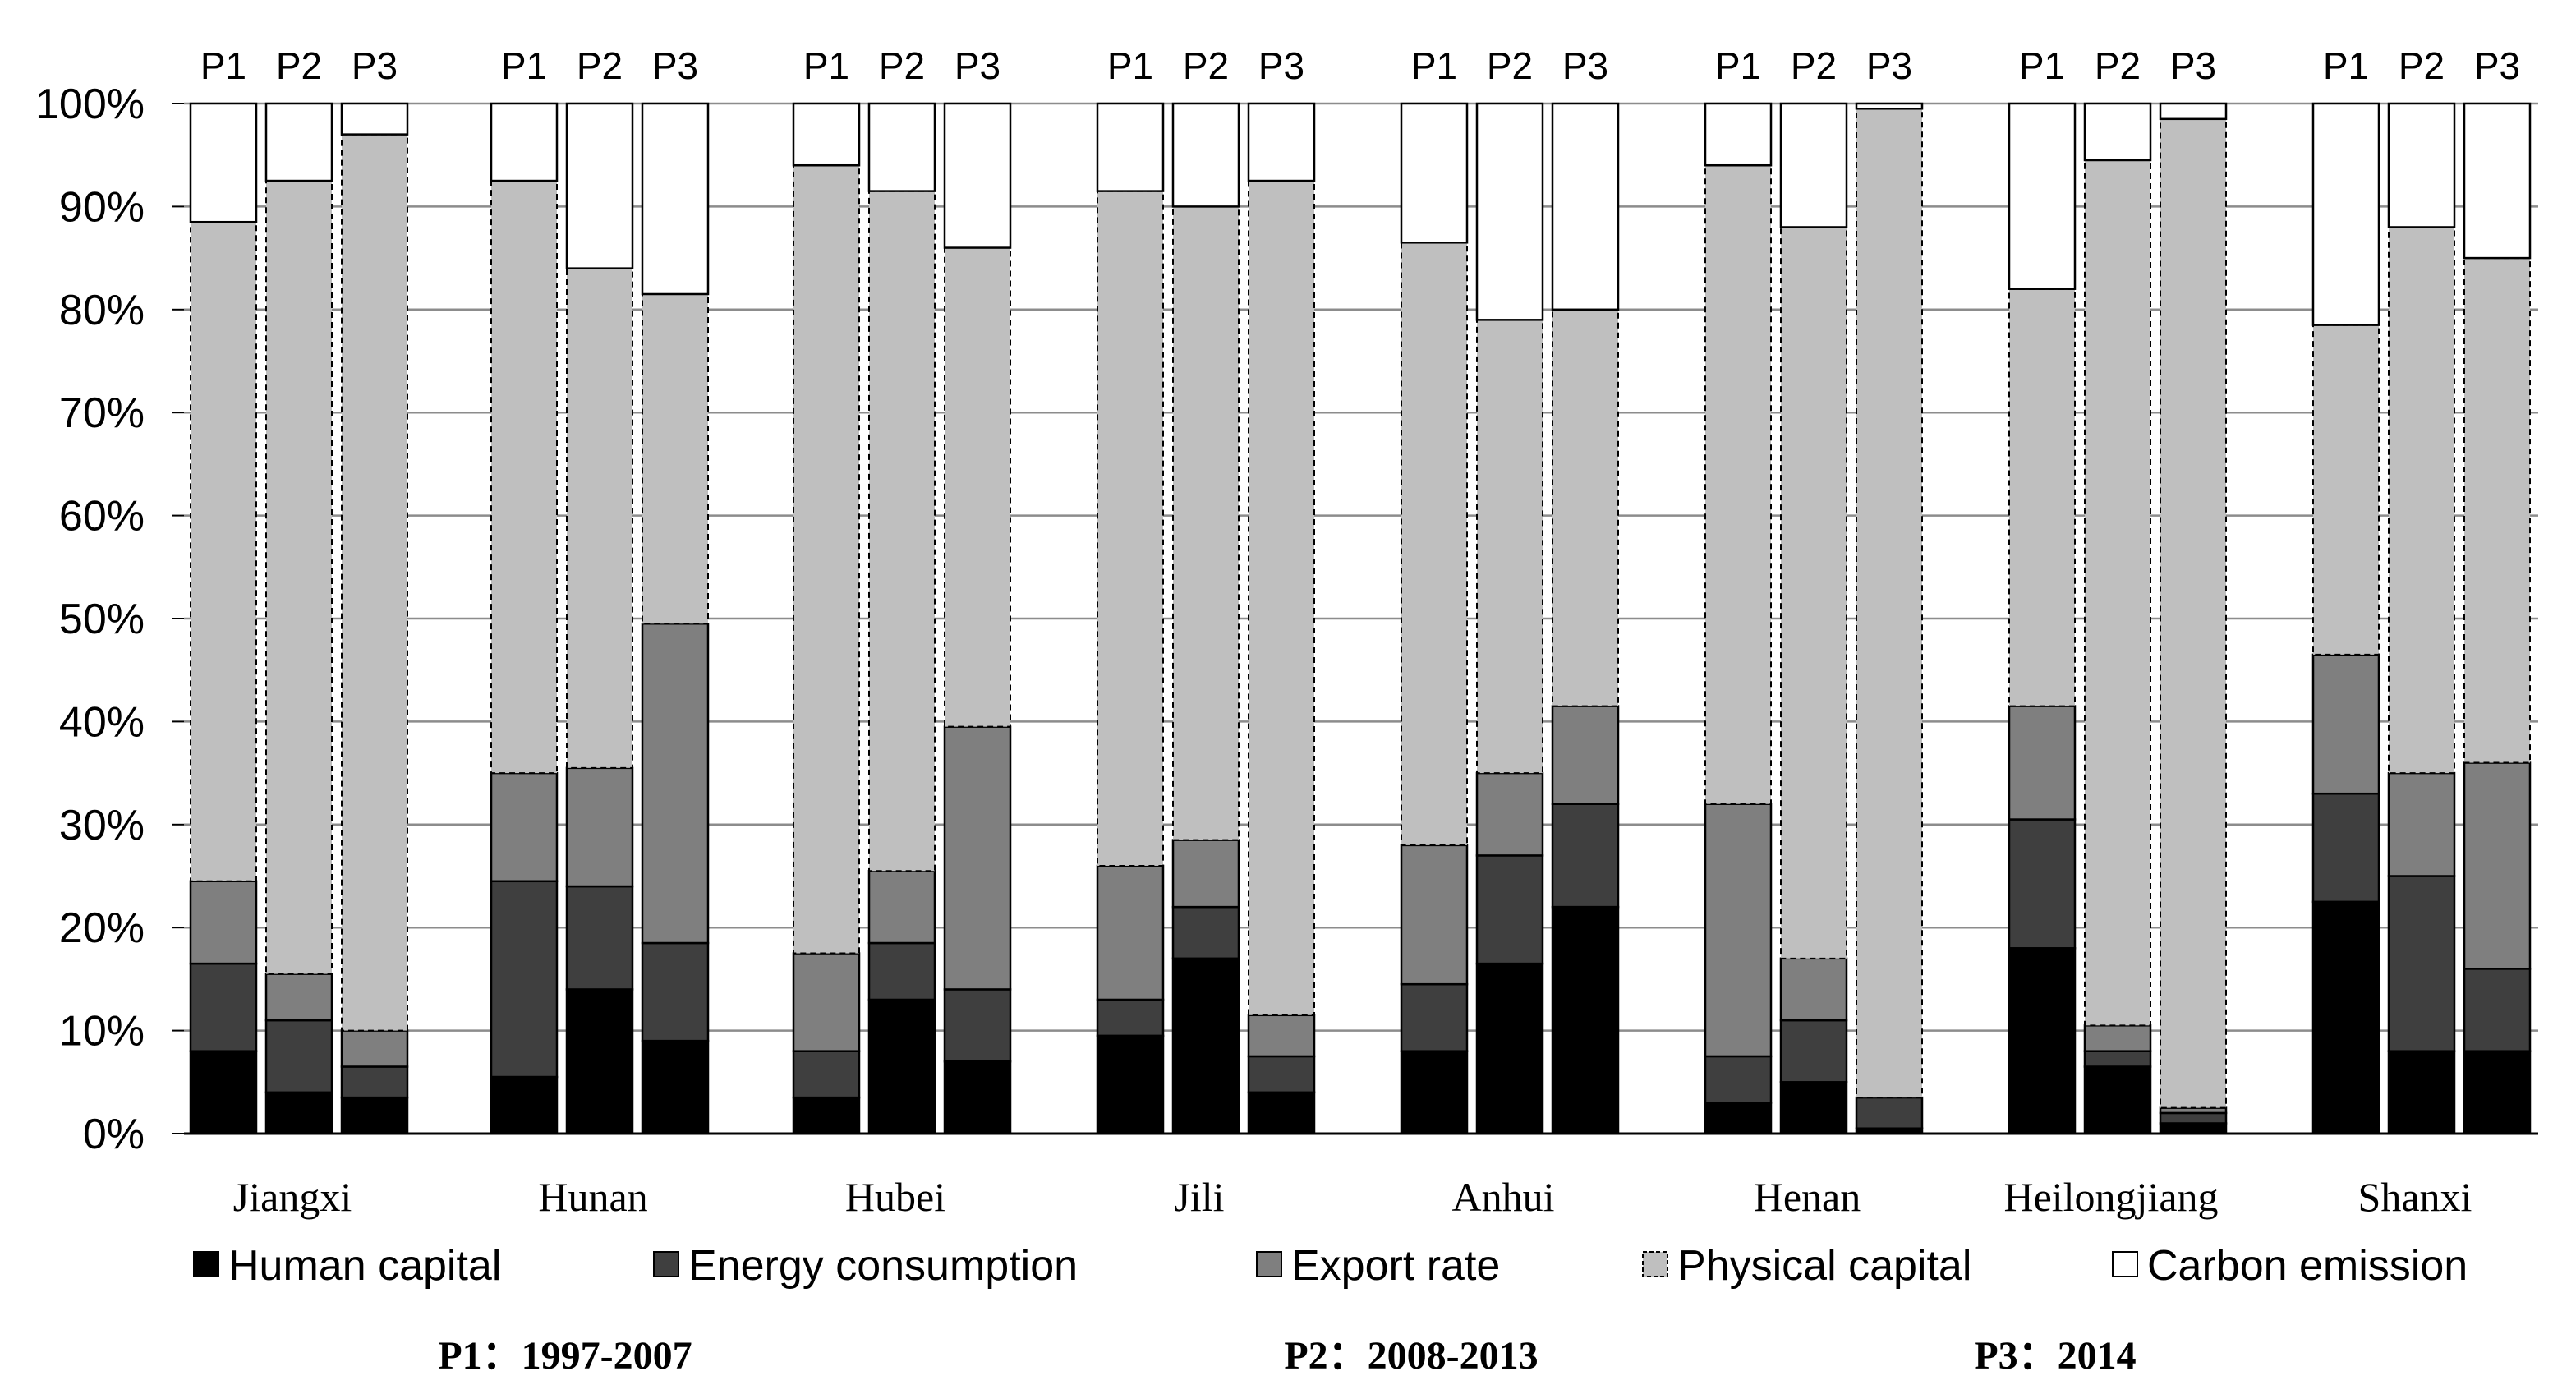 The width and height of the screenshot is (2576, 1394). I want to click on legend-label: Human capital, so click(364, 1266).